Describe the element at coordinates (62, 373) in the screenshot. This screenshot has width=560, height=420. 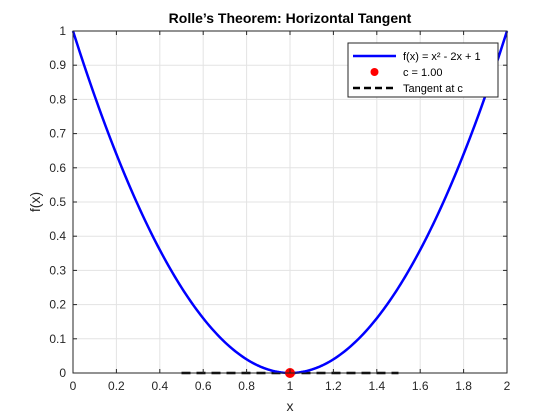
I see `y-tick-label: 0` at that location.